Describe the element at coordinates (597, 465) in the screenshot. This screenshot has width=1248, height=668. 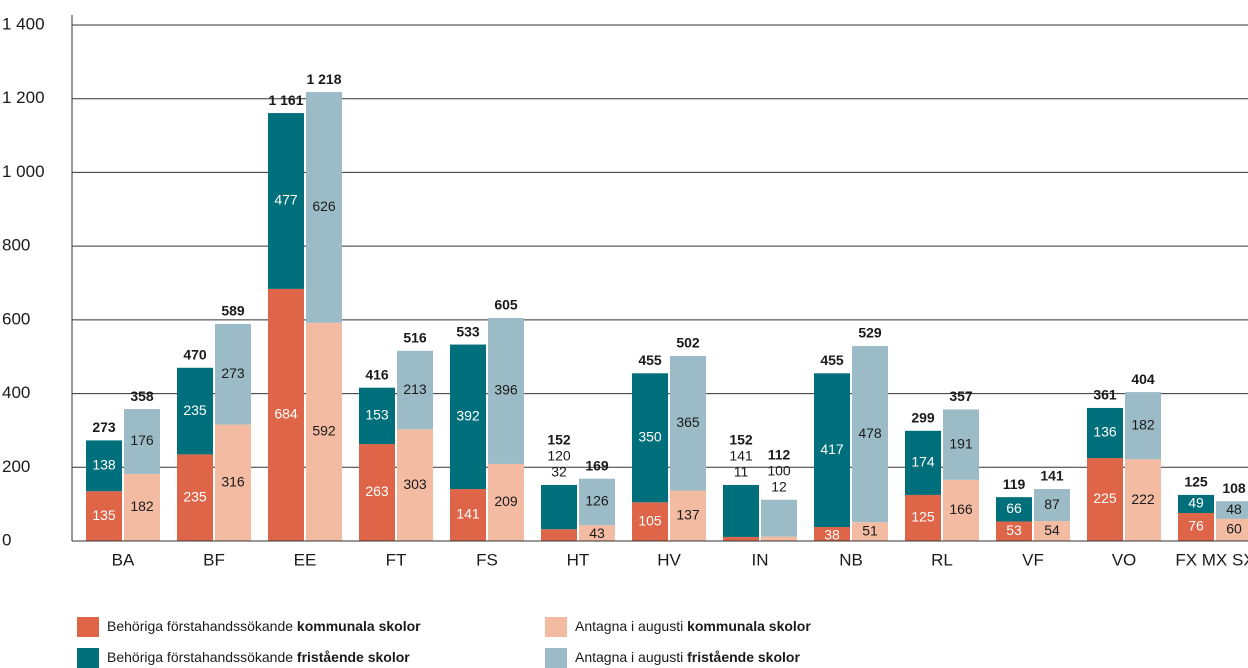
I see `total-label: 169` at that location.